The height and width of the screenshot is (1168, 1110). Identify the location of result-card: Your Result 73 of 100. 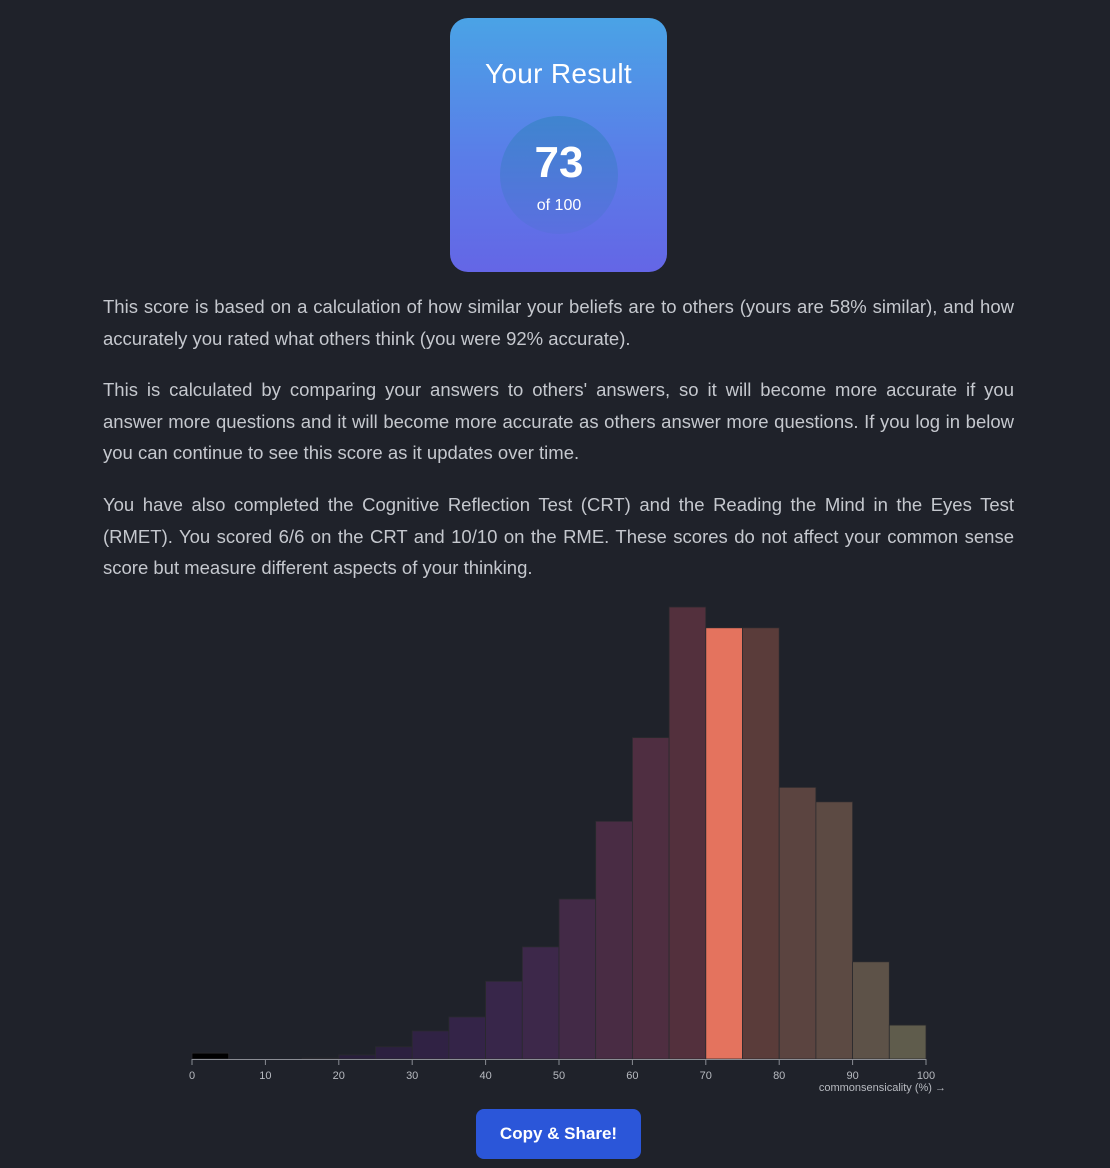
(558, 145).